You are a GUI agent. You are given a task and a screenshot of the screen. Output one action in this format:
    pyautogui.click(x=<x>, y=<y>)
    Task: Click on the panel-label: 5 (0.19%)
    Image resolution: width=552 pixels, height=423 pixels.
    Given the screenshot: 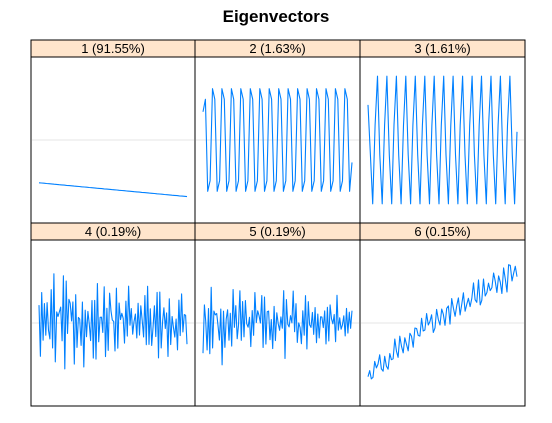 What is the action you would take?
    pyautogui.click(x=277, y=231)
    